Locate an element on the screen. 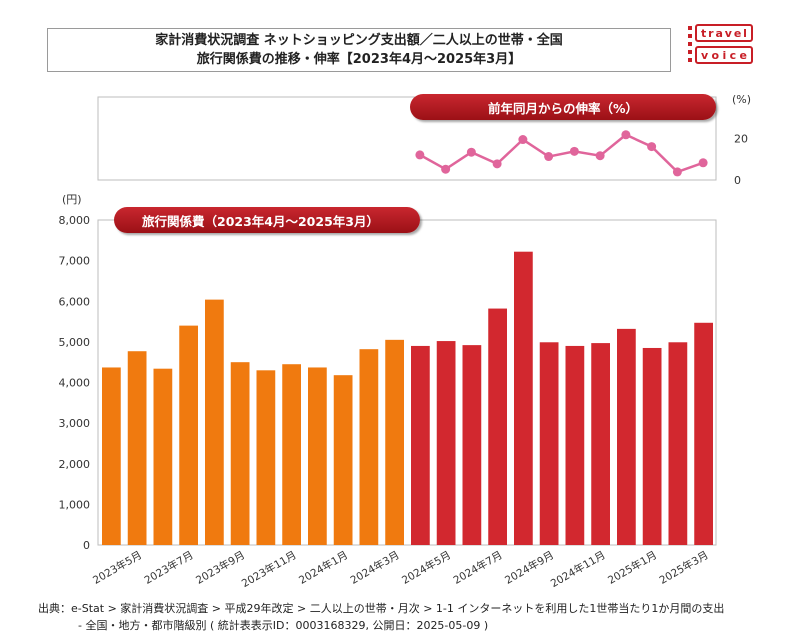 The width and height of the screenshot is (800, 643). y-tick-label: 2,000 is located at coordinates (75, 464).